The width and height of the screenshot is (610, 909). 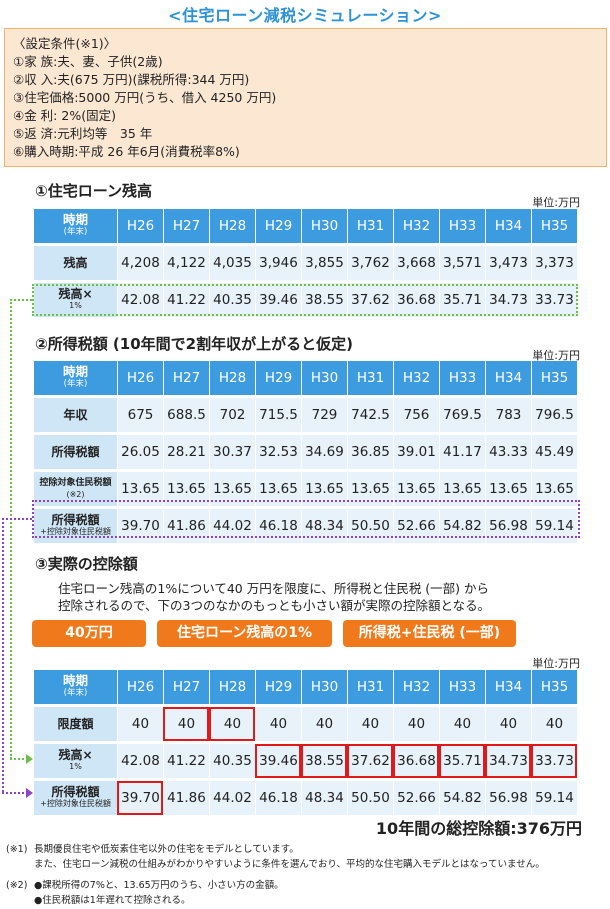 I want to click on section3-title: ③実際の控除額, so click(x=86, y=564).